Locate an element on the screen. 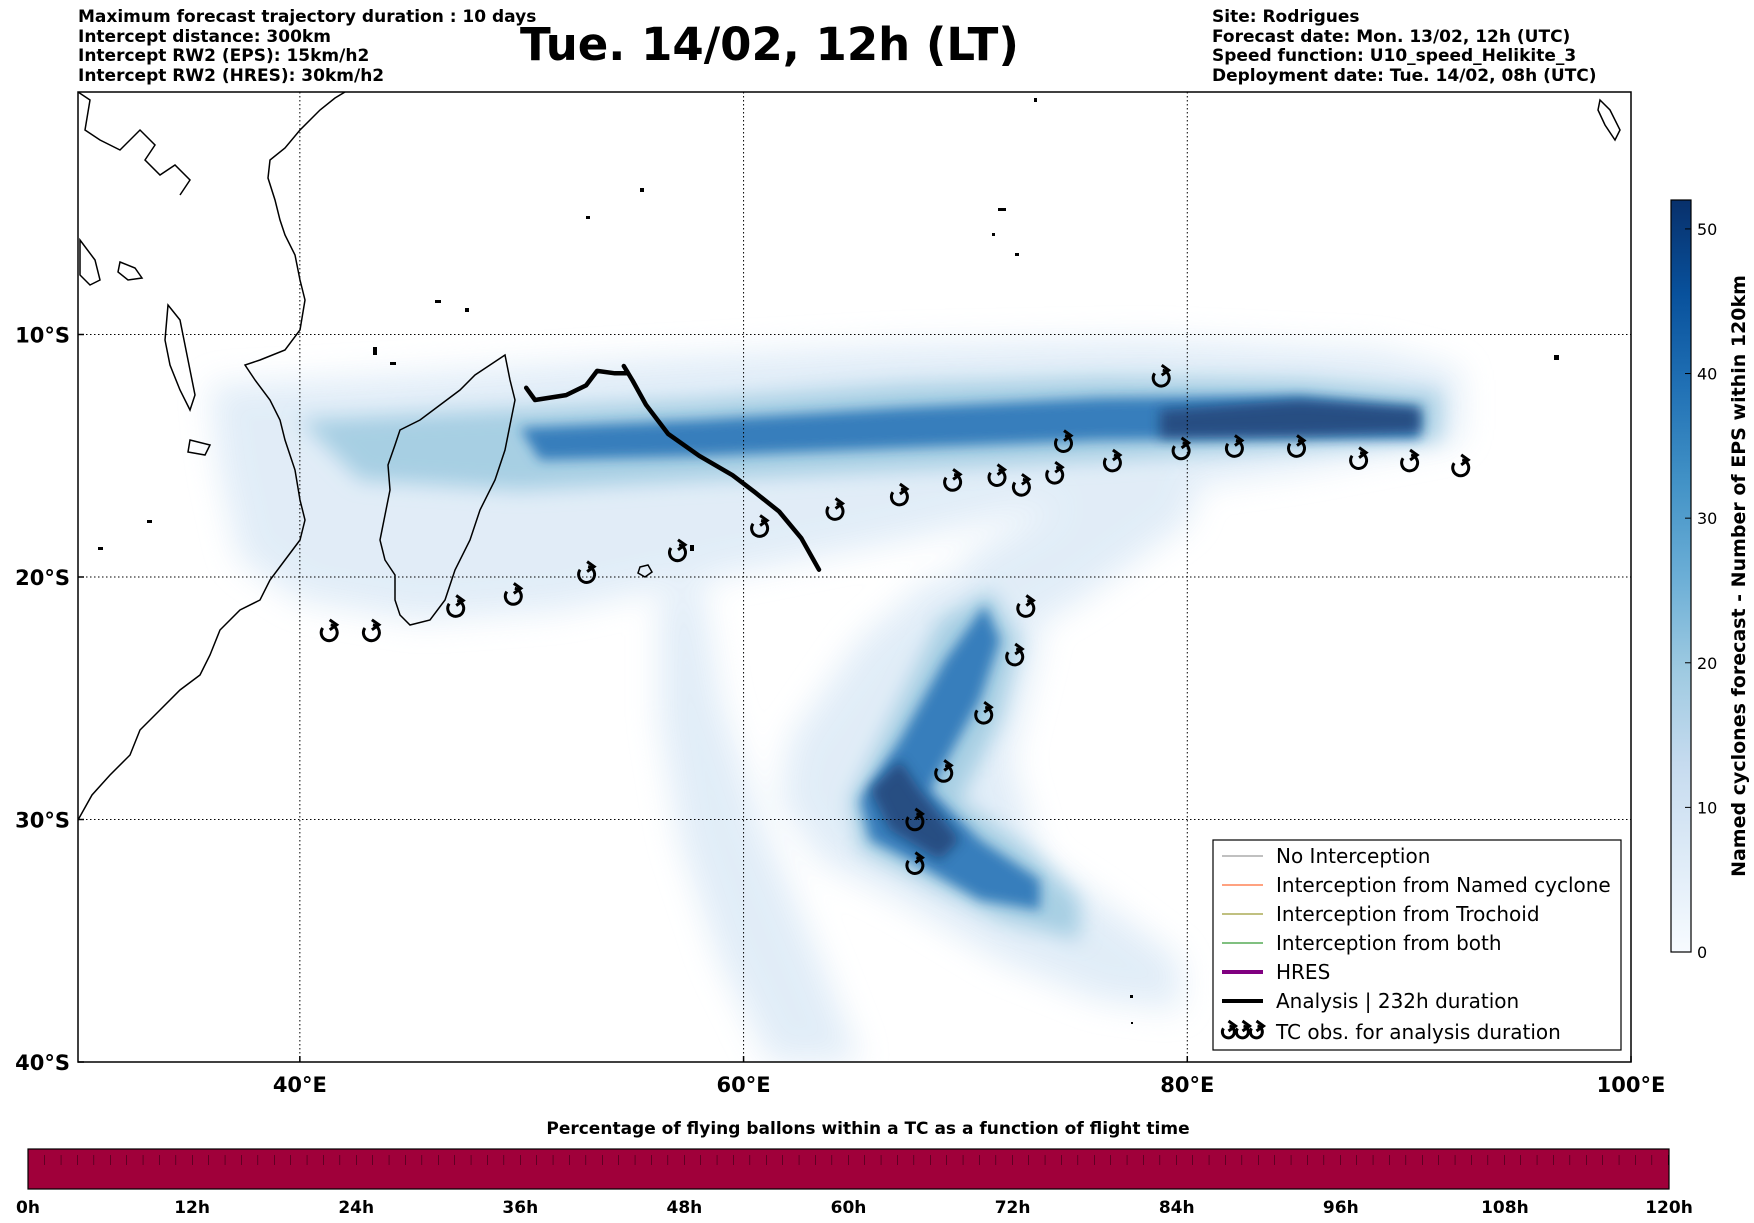  longitude-label: 100°E is located at coordinates (1631, 1085).